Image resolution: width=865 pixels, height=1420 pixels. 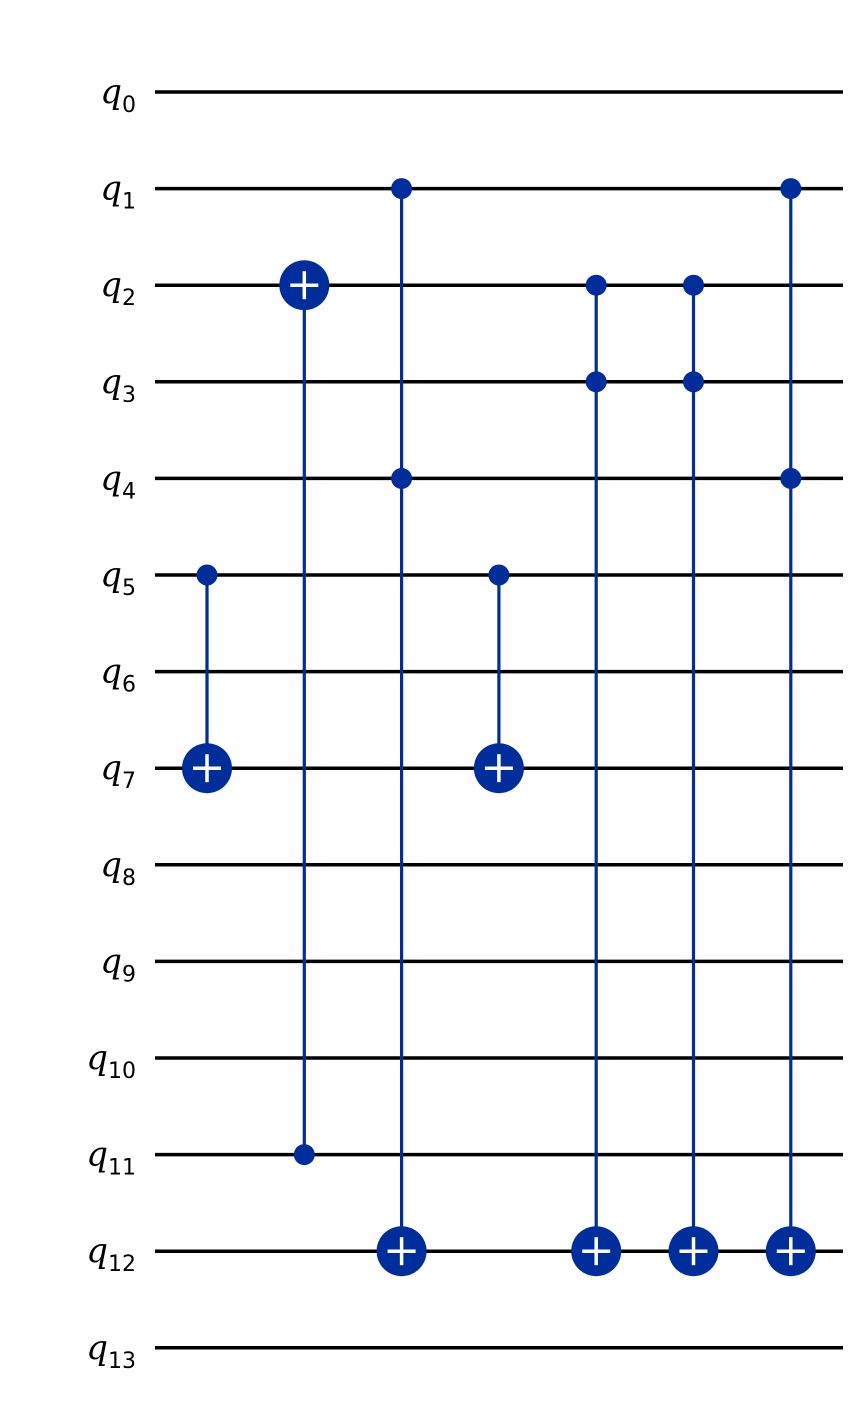 I want to click on qubit-label-13: q13, so click(x=111, y=1351).